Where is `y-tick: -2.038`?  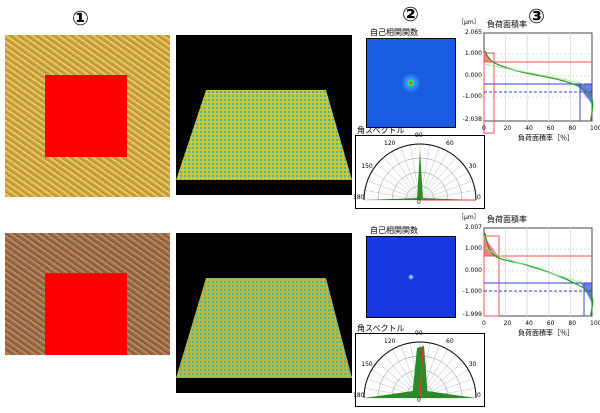 y-tick: -2.038 is located at coordinates (472, 119).